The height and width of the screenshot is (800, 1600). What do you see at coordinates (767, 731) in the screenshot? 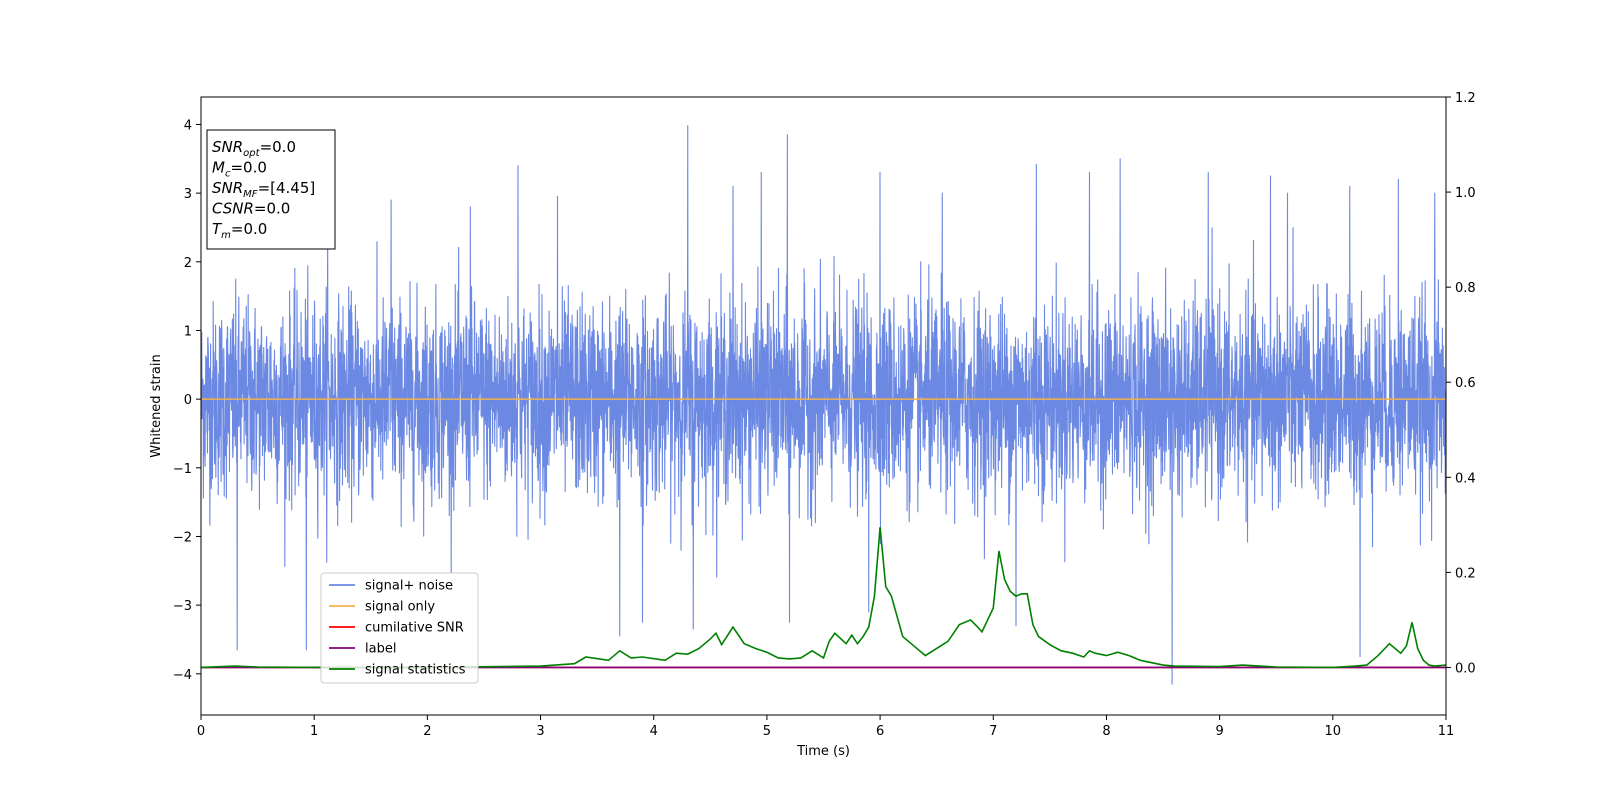
I see `x-tick-label: 5` at bounding box center [767, 731].